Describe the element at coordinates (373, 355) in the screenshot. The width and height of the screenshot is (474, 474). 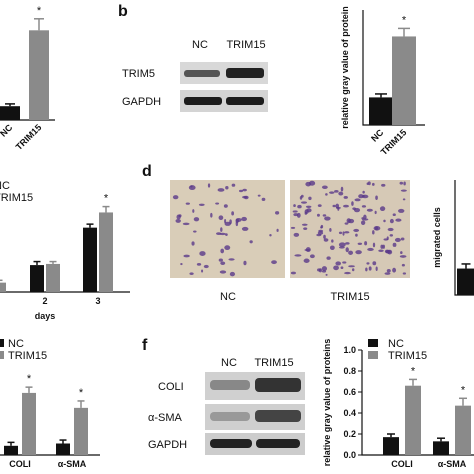
I see `legend-swatch` at that location.